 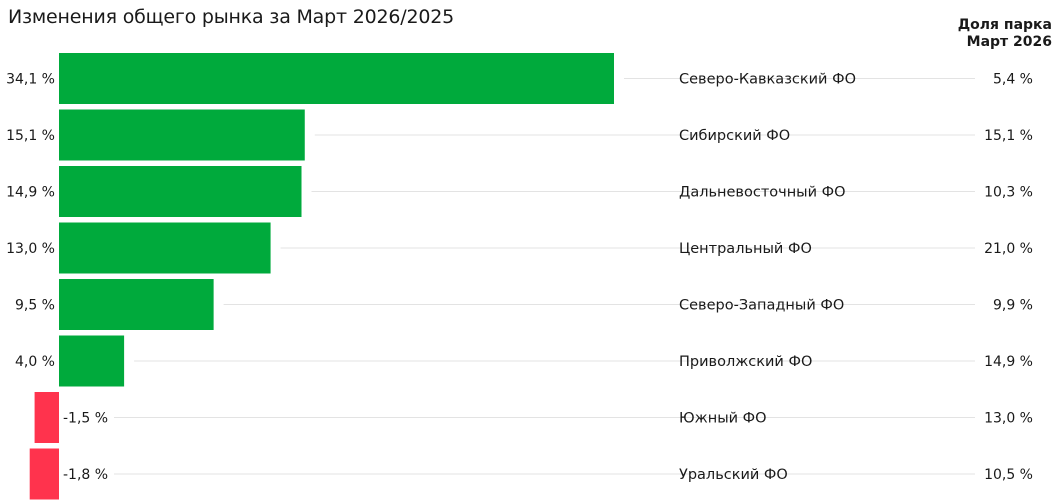 I want to click on category-label: Сибирский ФО, so click(x=734, y=136).